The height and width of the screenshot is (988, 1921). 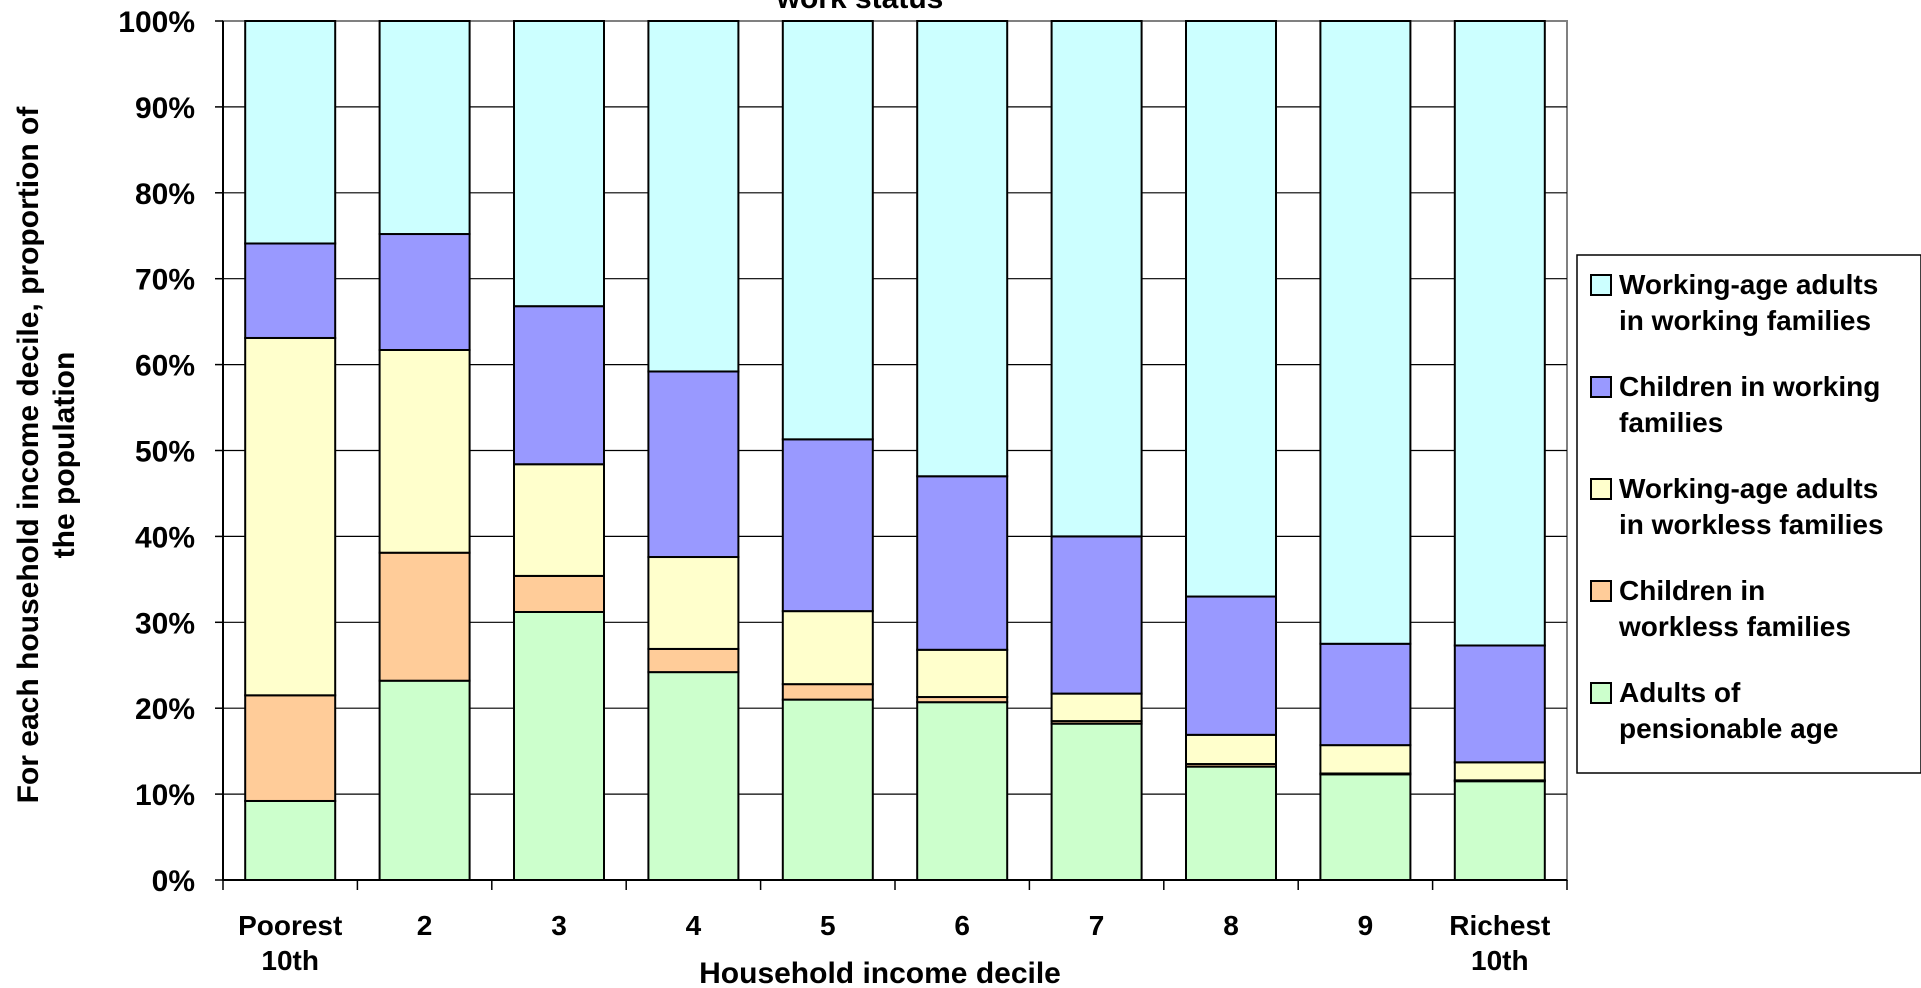 I want to click on y-tick-label: 60%, so click(x=165, y=366).